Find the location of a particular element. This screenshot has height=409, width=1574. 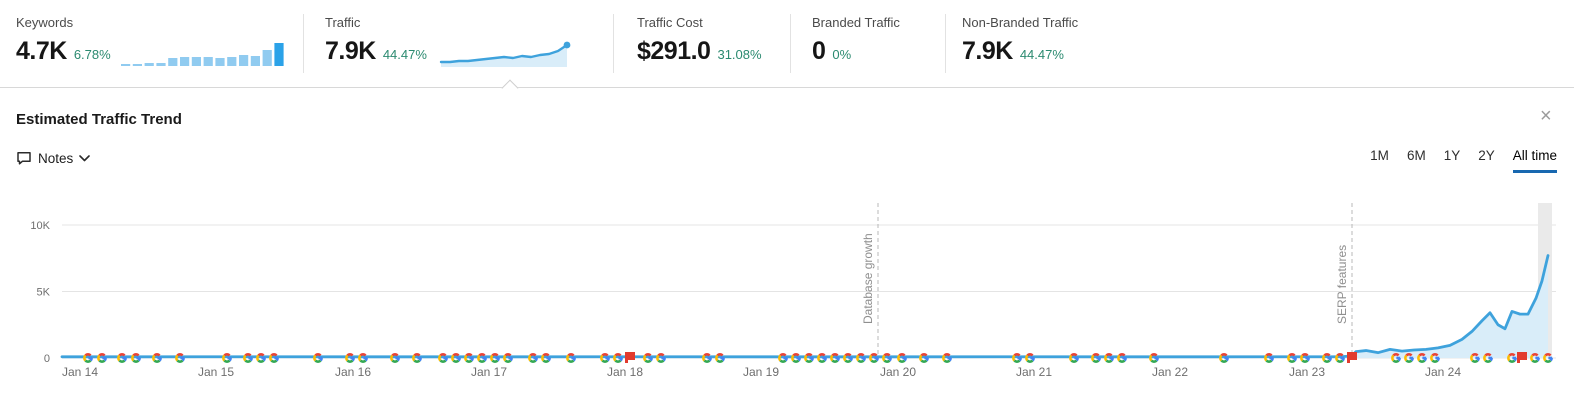

y-axis-tick: 0 is located at coordinates (47, 359).